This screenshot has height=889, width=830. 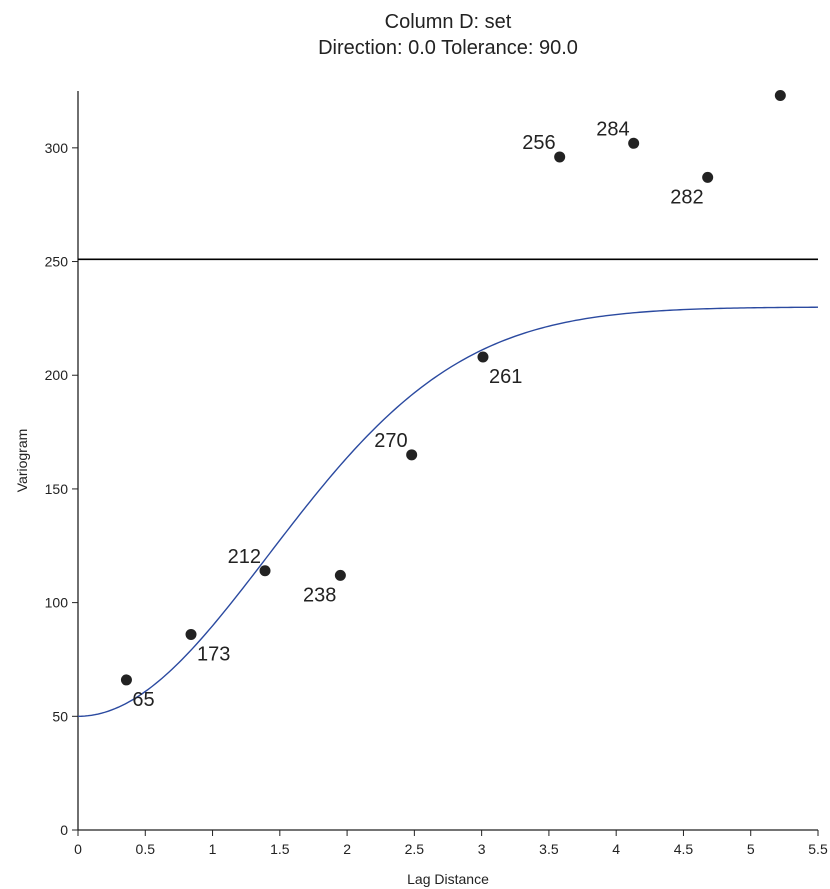 What do you see at coordinates (347, 849) in the screenshot?
I see `x-tick-label: 2` at bounding box center [347, 849].